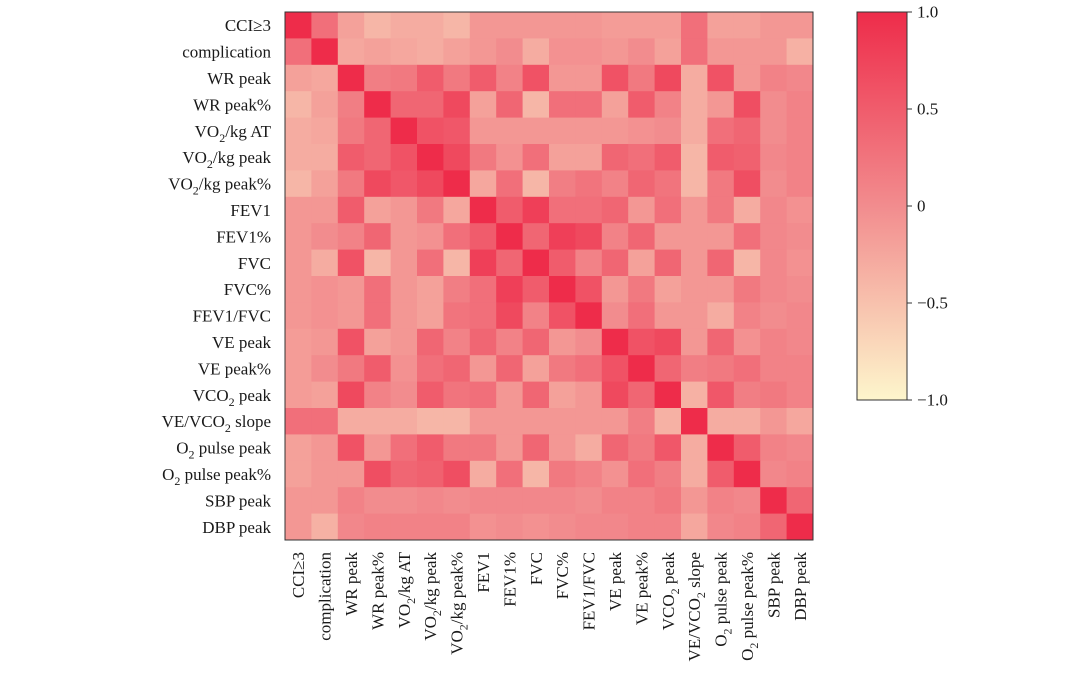  I want to click on x-tick-label: VO2/kg peak, so click(433, 596).